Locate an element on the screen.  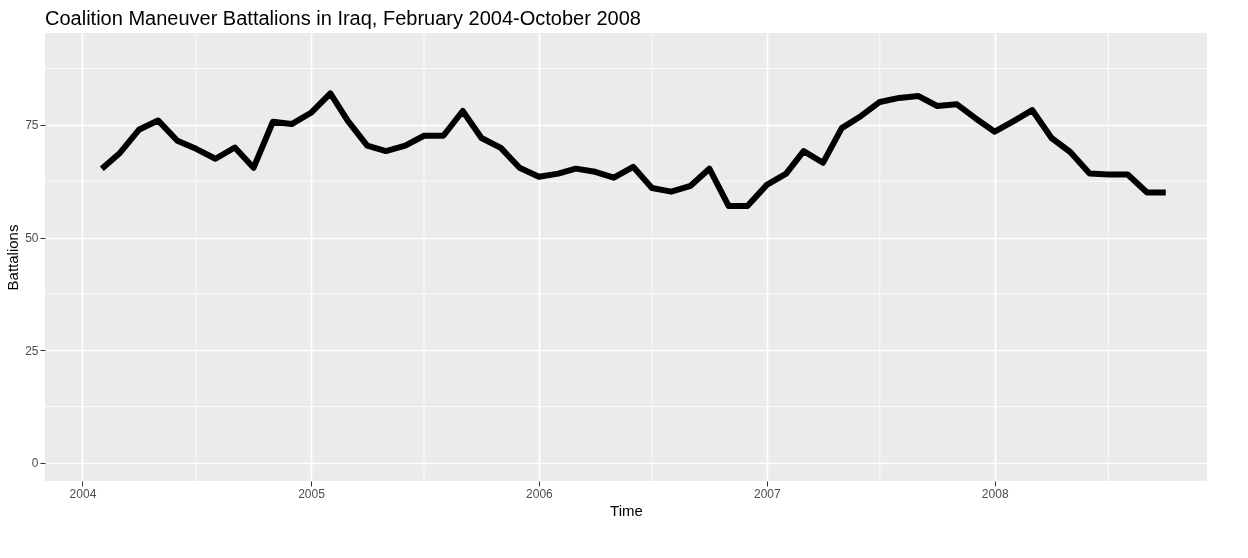
x-tick-label: 2007 is located at coordinates (767, 493).